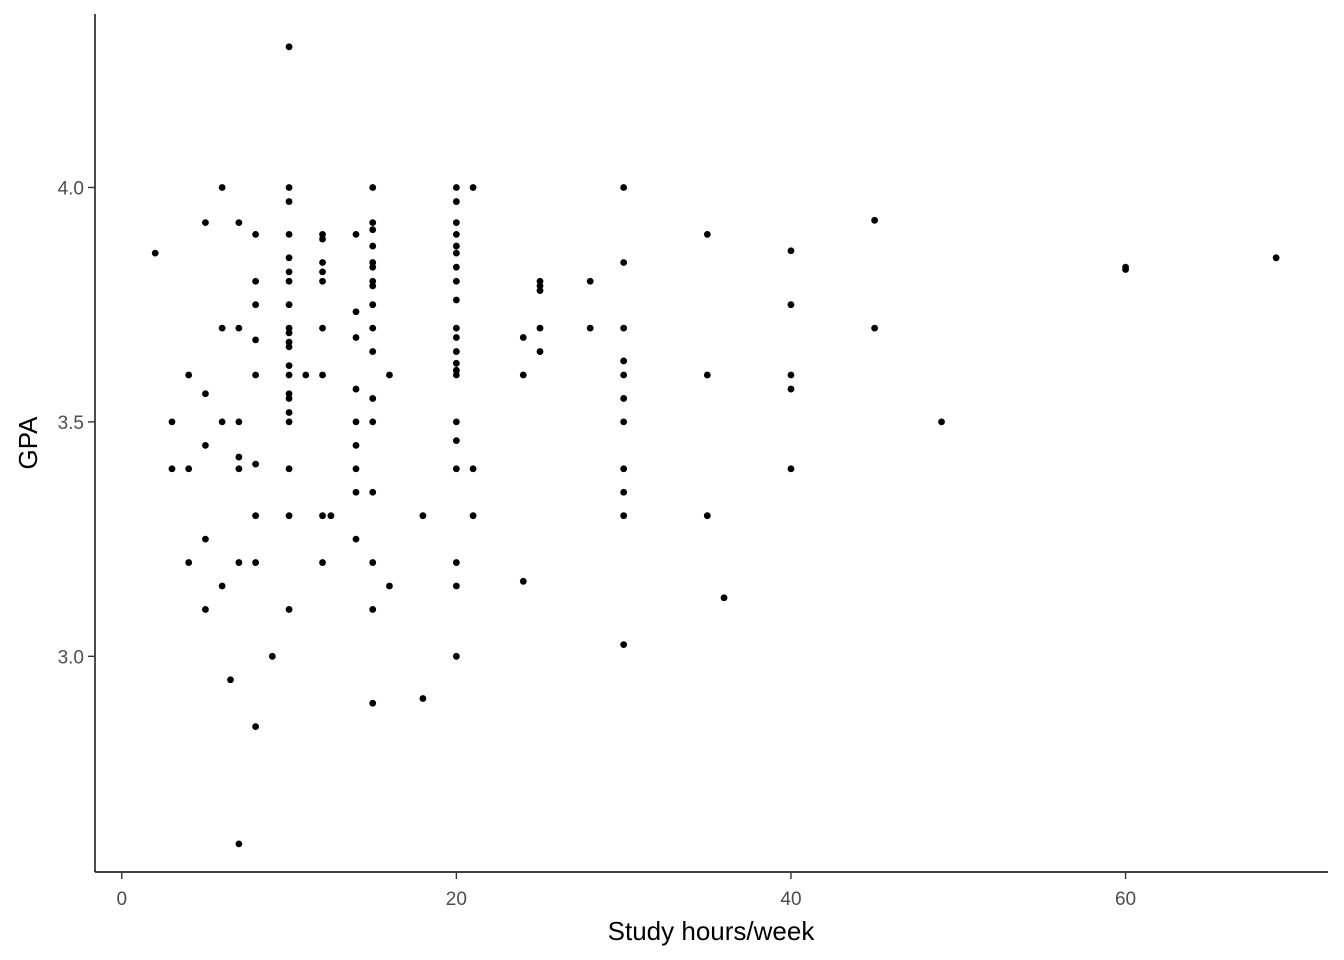 This screenshot has width=1344, height=960. I want to click on y-tick-label: 3.0, so click(71, 657).